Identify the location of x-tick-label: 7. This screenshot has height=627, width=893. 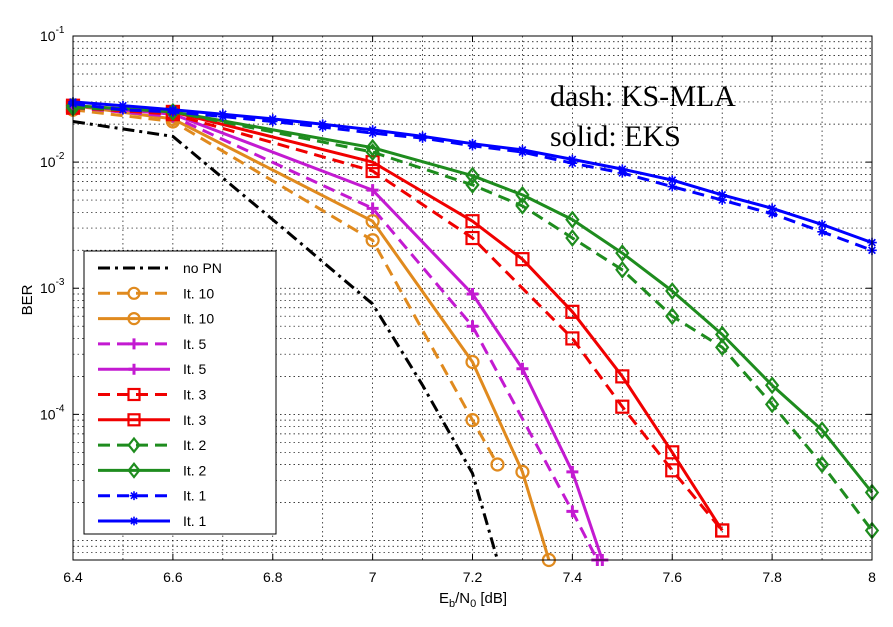
(373, 577).